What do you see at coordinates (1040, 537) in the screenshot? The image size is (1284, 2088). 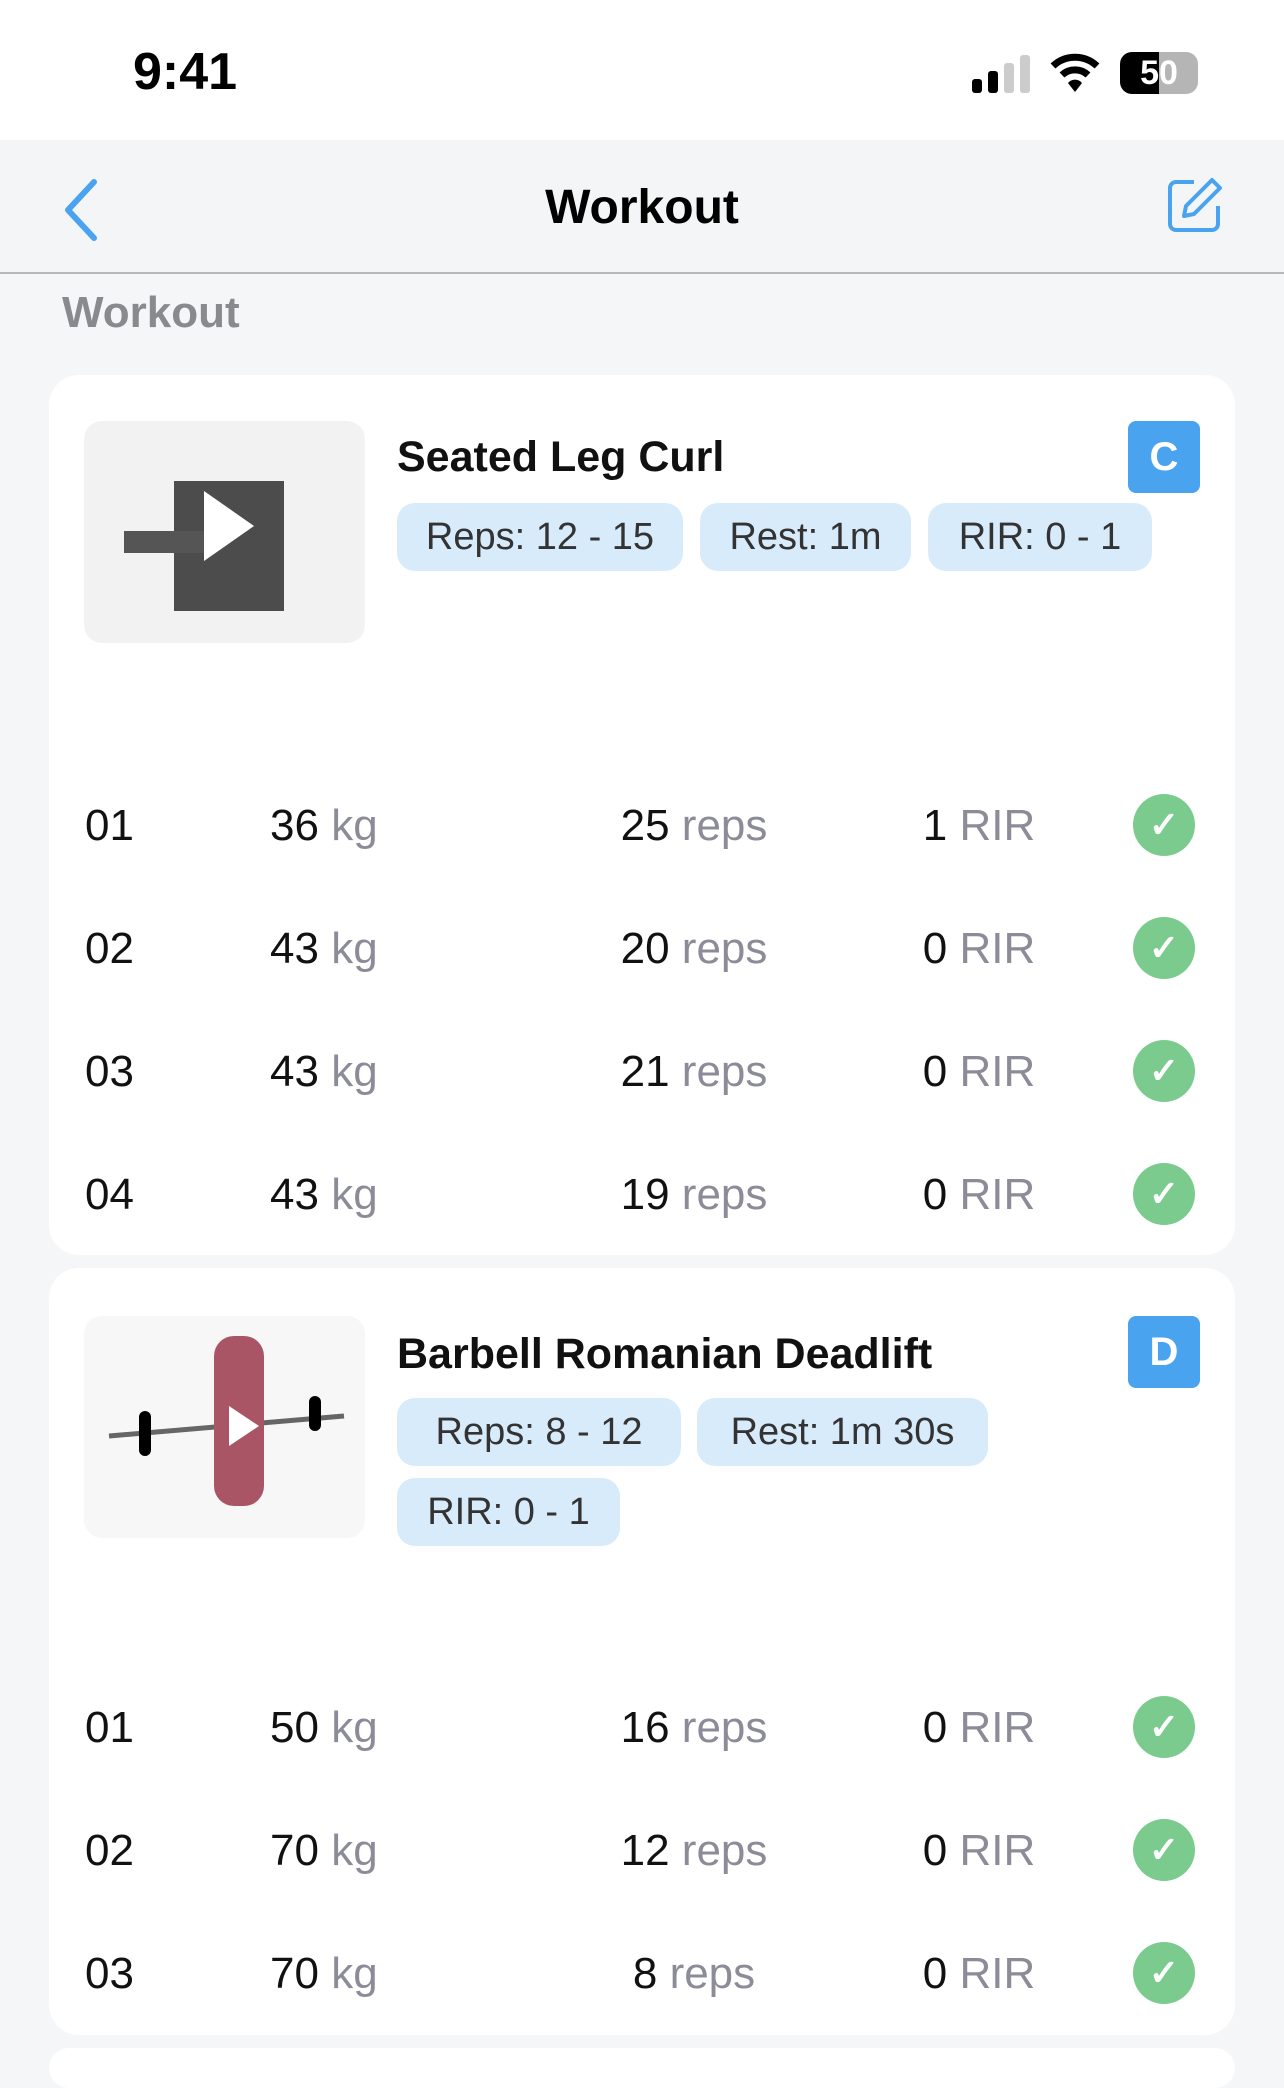 I see `rir-chip: RIR: 0 - 1` at bounding box center [1040, 537].